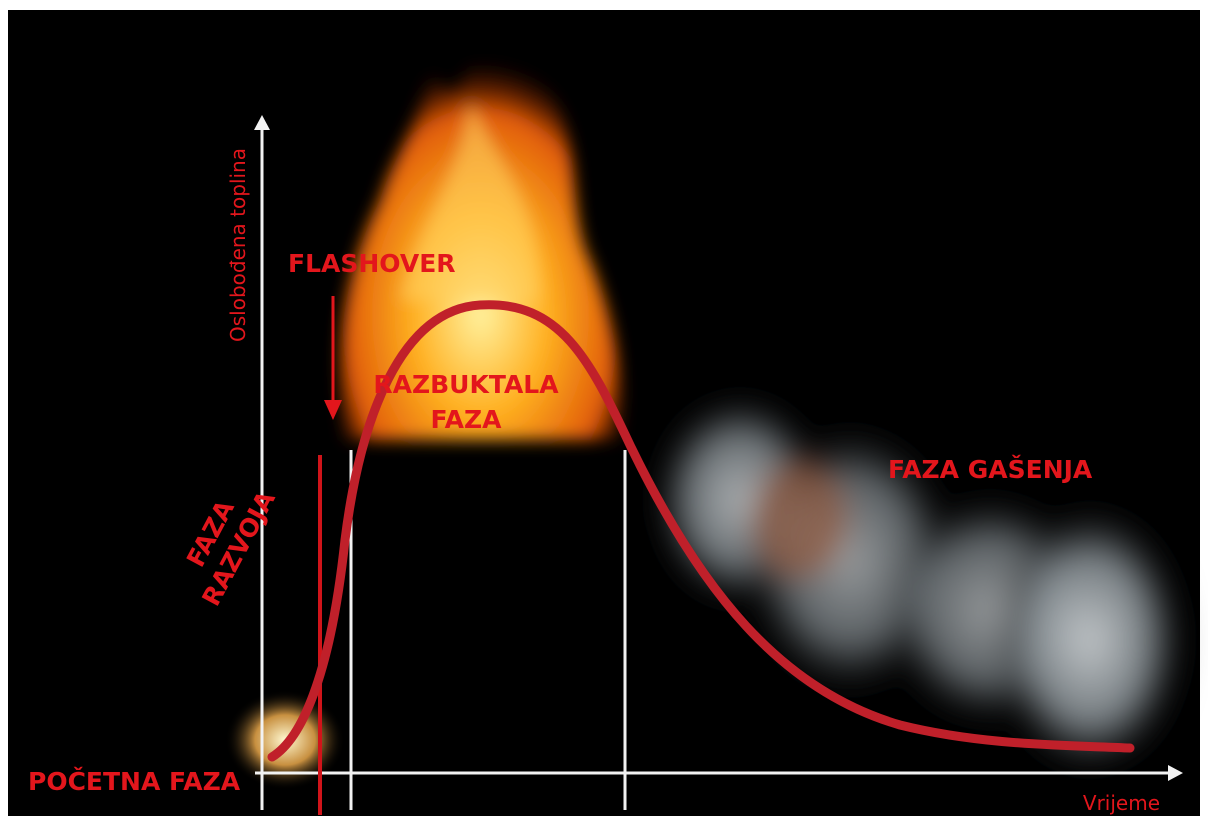 The height and width of the screenshot is (821, 1208). I want to click on y-arrow, so click(262, 122).